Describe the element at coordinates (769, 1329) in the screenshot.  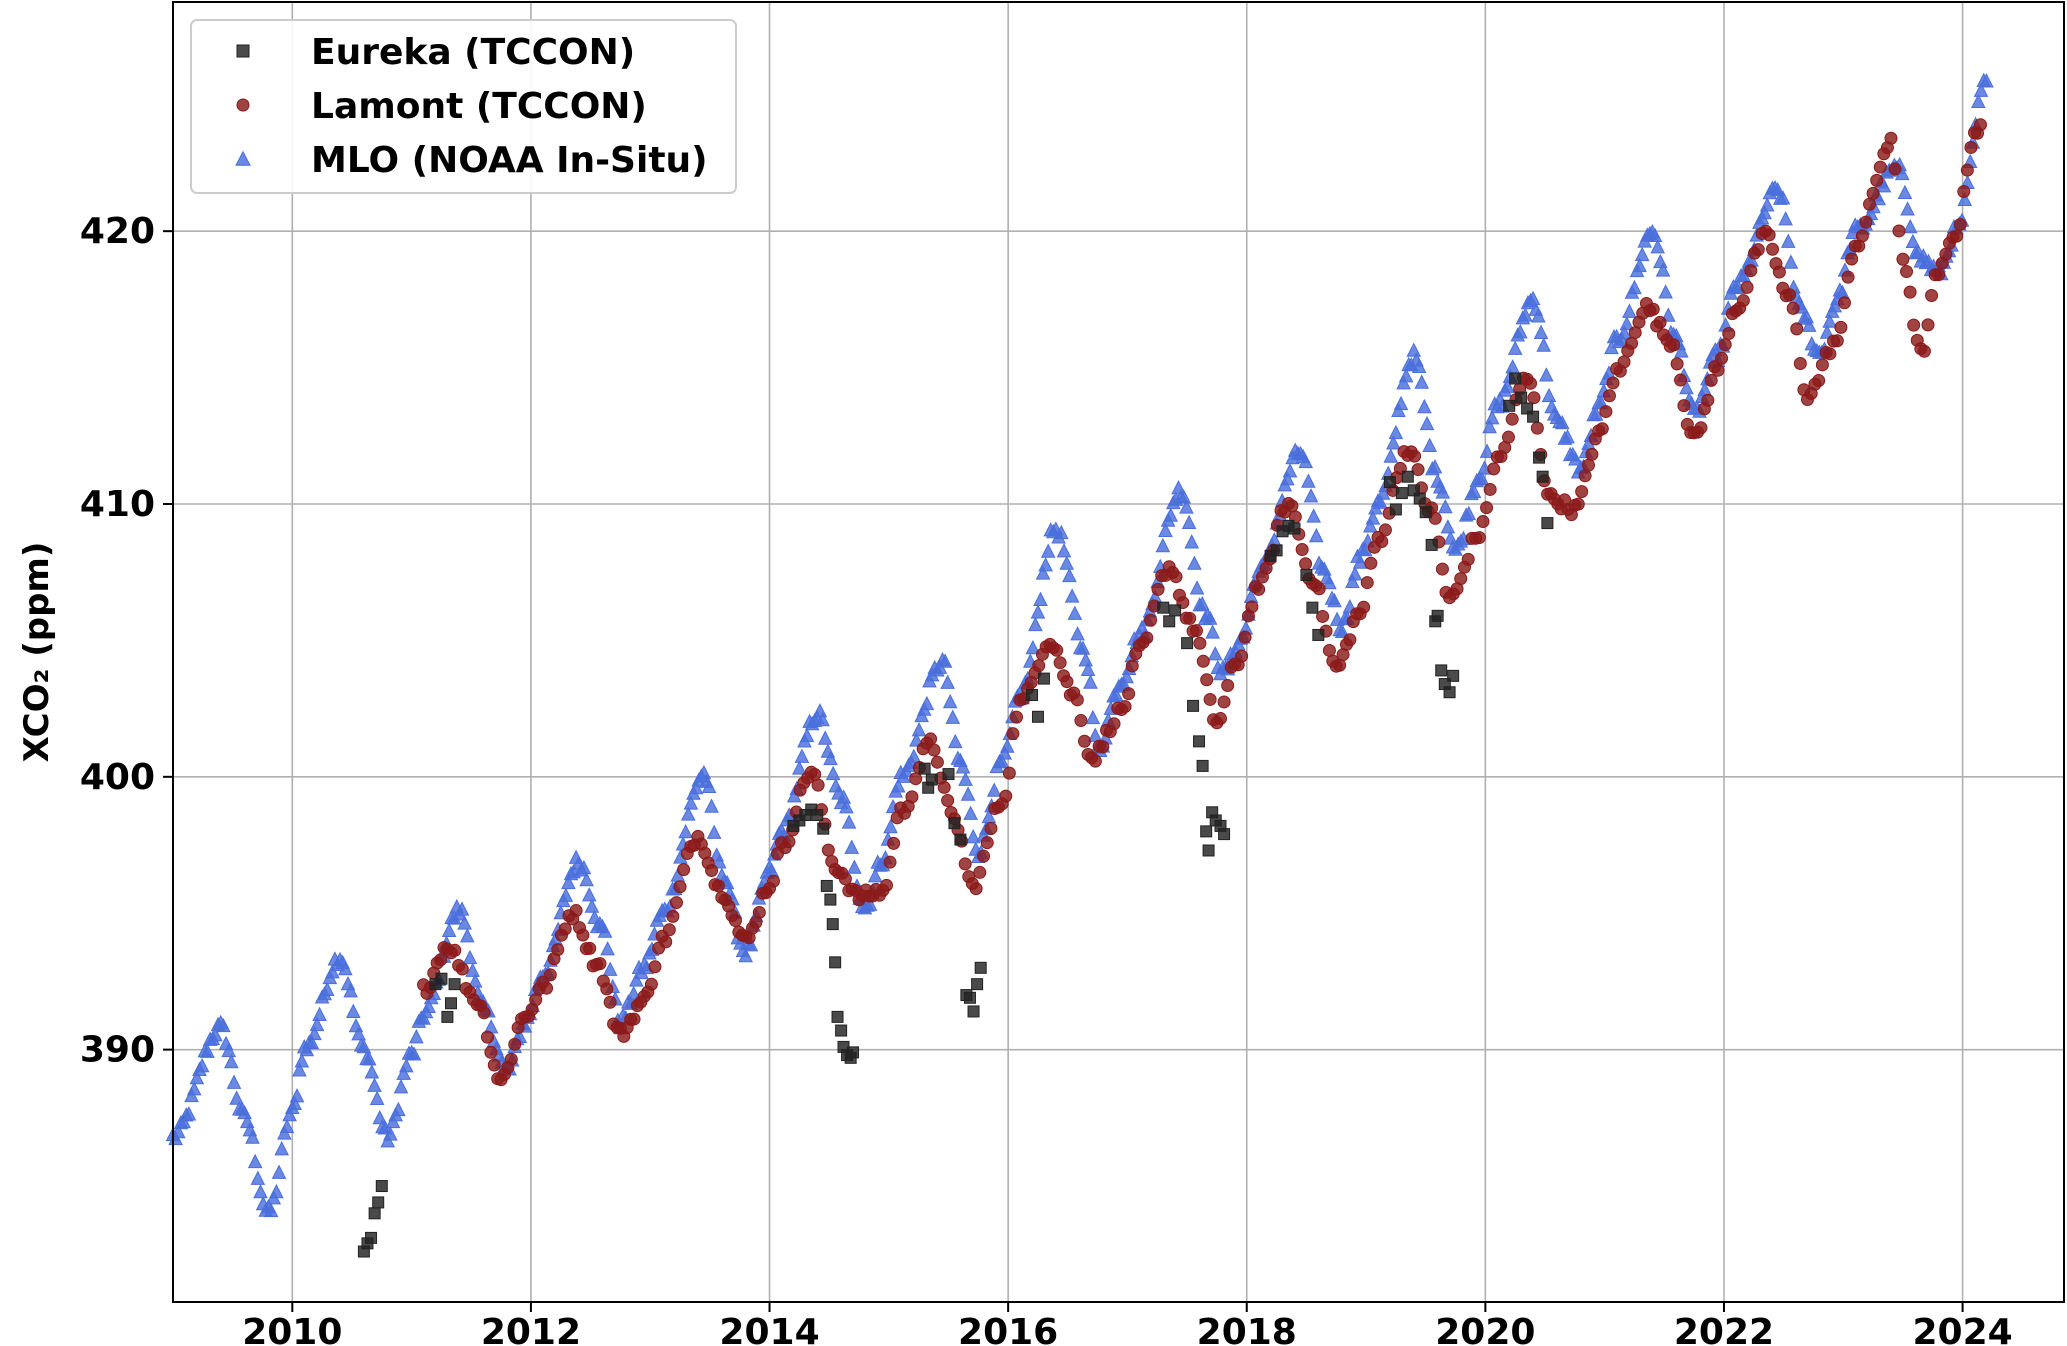
I see `x-tick-label: 2014` at that location.